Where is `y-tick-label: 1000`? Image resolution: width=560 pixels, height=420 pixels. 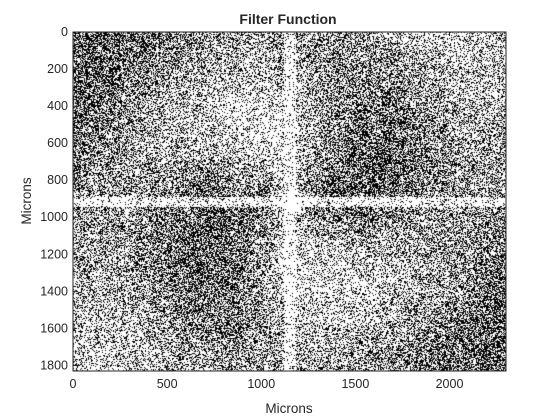
y-tick-label: 1000 is located at coordinates (54, 217).